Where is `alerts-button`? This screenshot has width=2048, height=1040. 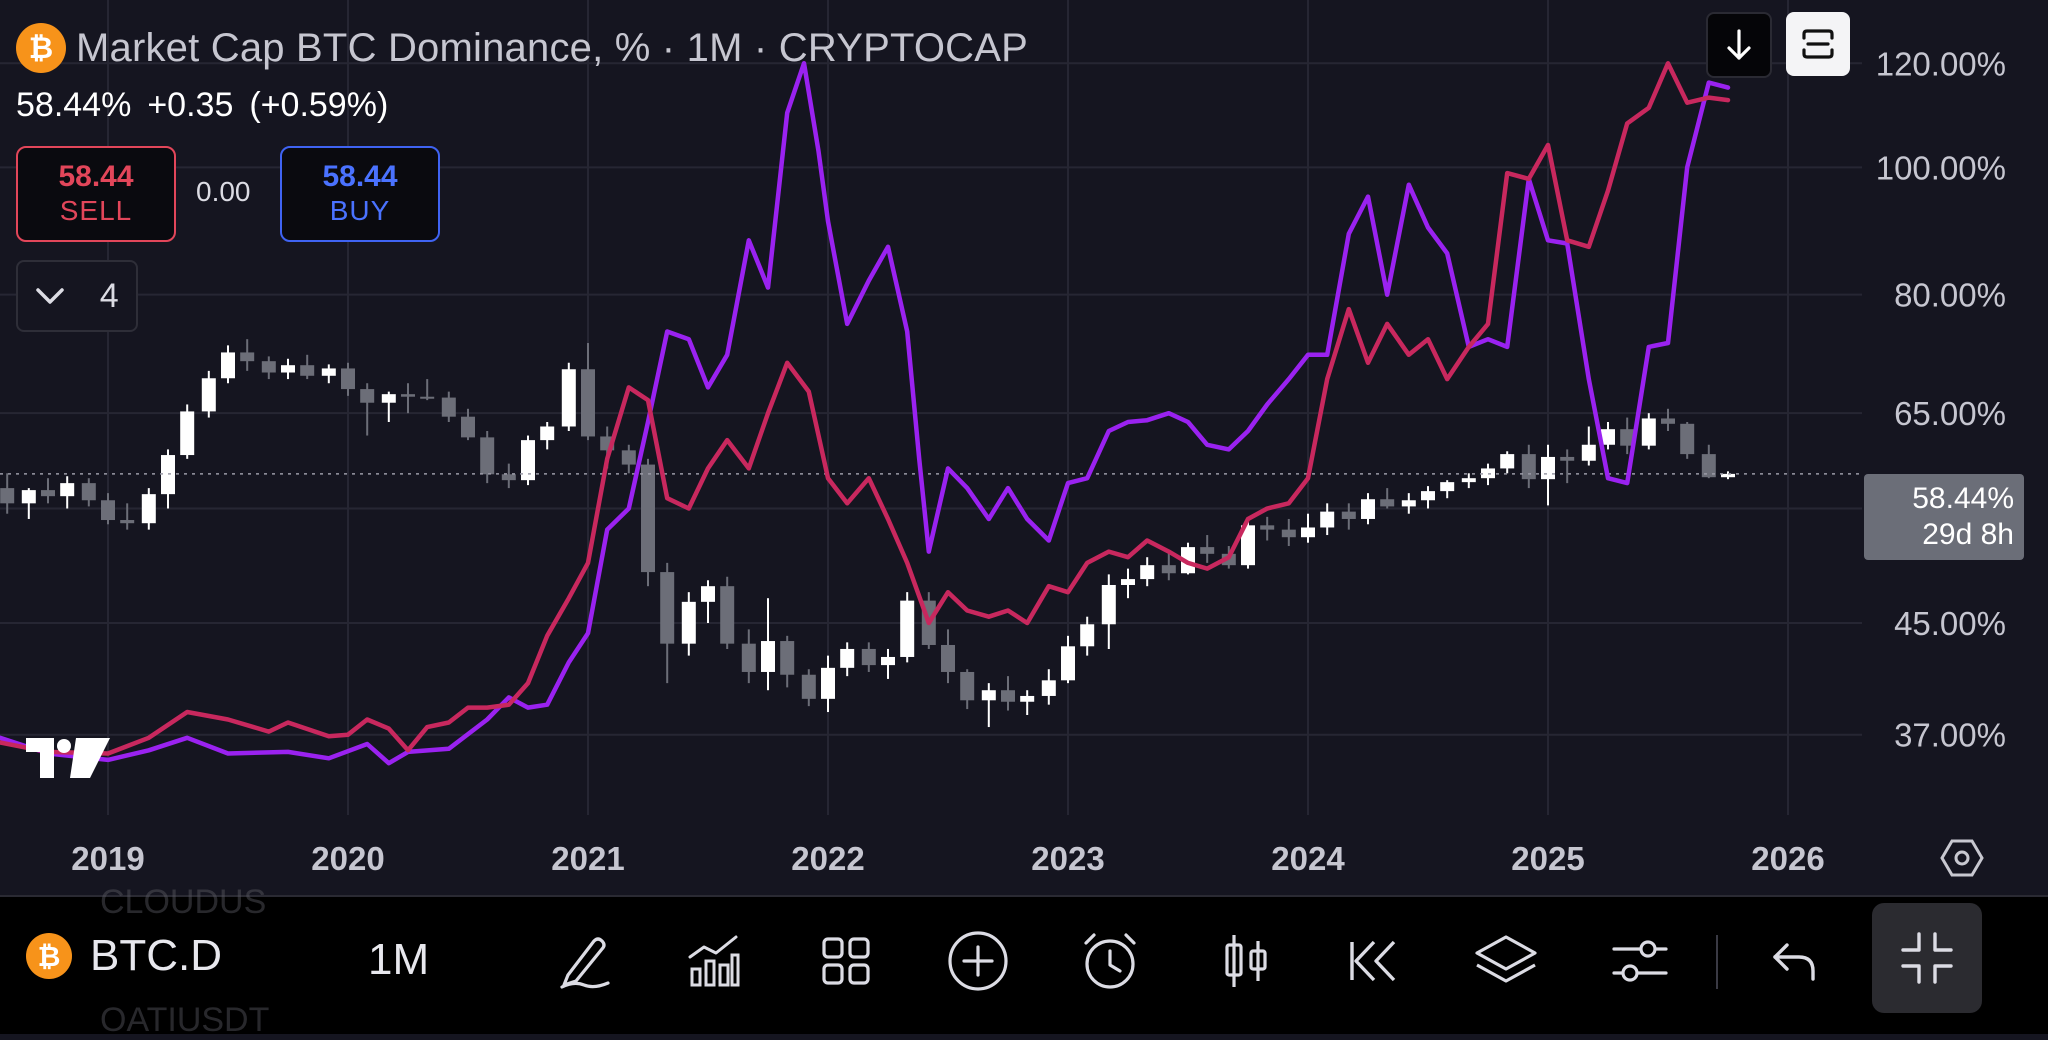 alerts-button is located at coordinates (1110, 961).